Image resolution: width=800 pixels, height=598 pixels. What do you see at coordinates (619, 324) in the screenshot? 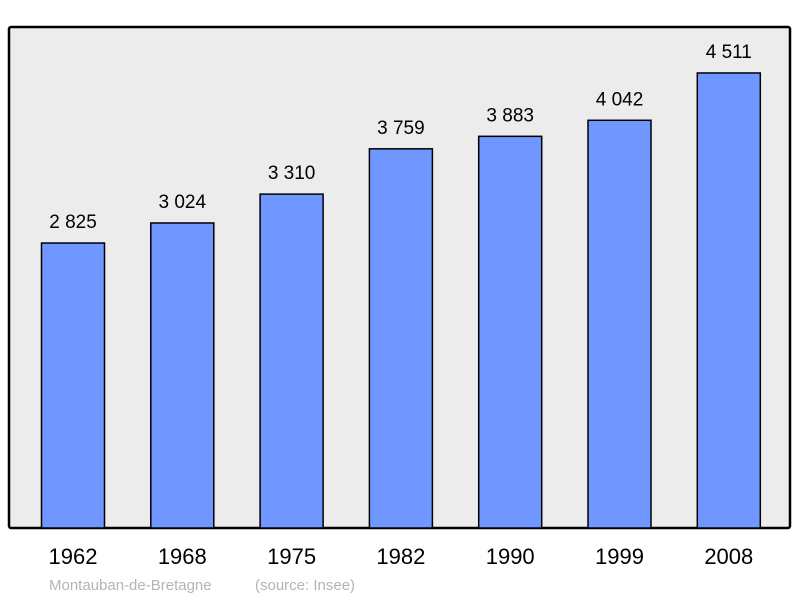
I see `bar-1999` at bounding box center [619, 324].